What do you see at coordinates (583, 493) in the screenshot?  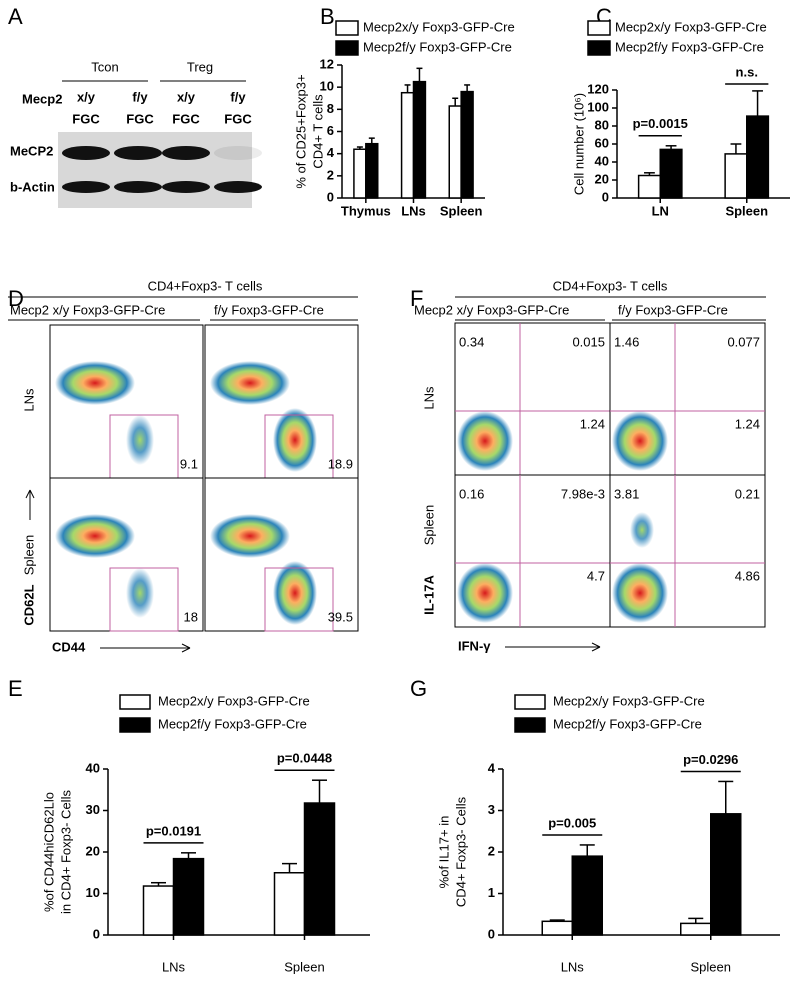 I see `quadrant-value: 7.98e-3` at bounding box center [583, 493].